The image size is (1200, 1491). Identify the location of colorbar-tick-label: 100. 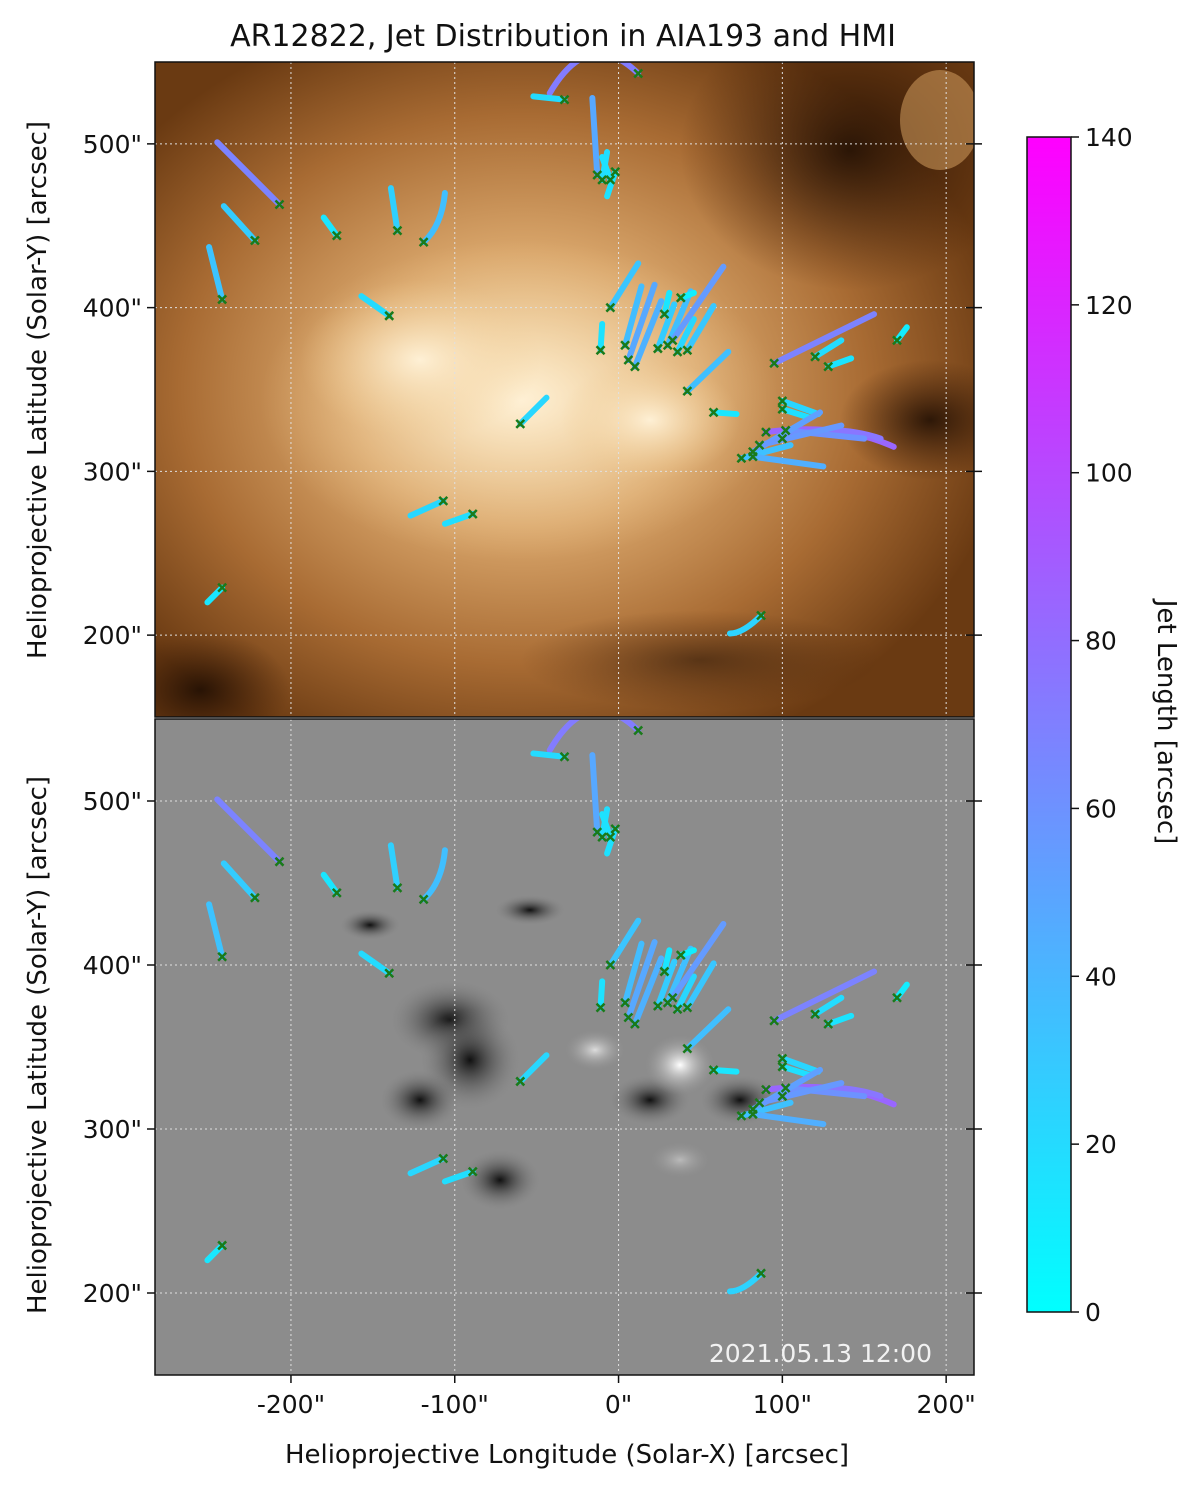
(1109, 473).